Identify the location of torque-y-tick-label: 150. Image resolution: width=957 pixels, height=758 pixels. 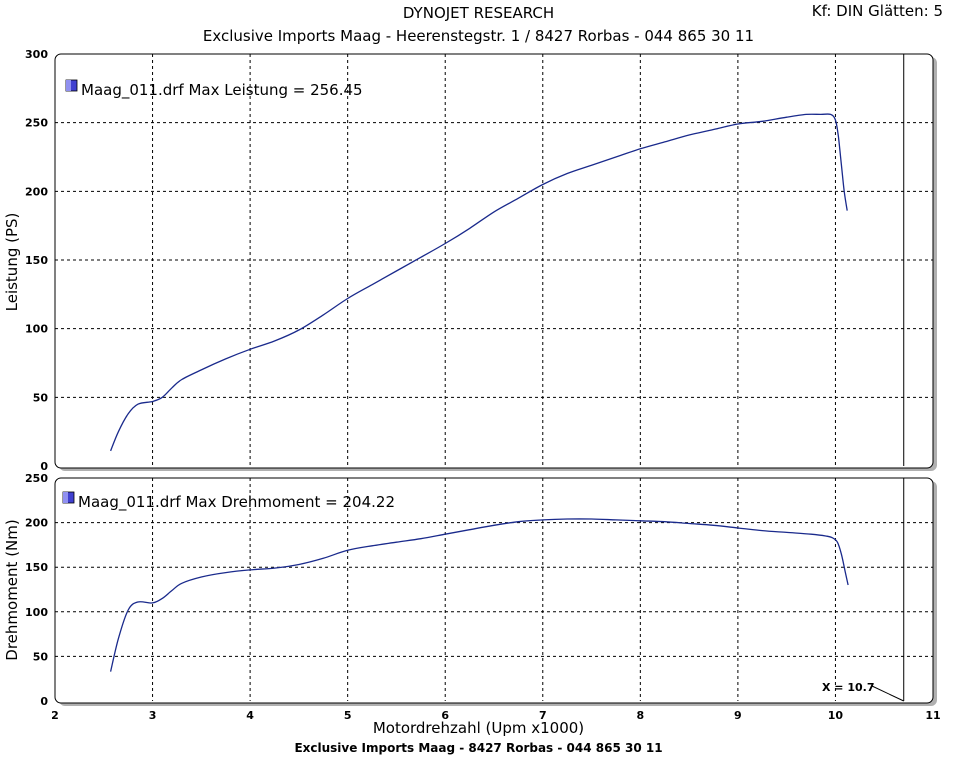
(36, 567).